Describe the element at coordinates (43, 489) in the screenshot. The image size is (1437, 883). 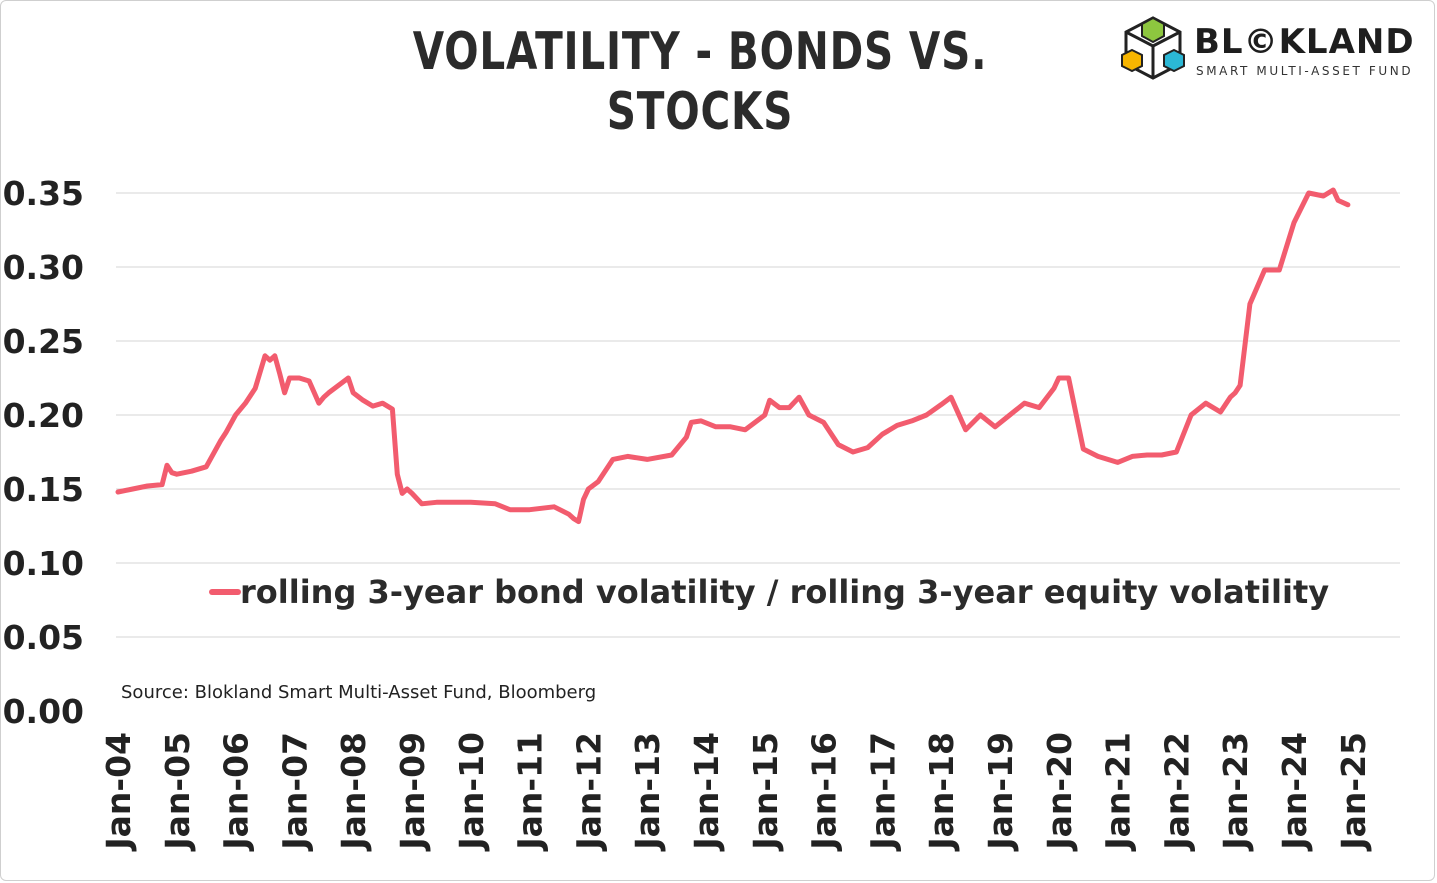
I see `y-tick-label: 0.15` at that location.